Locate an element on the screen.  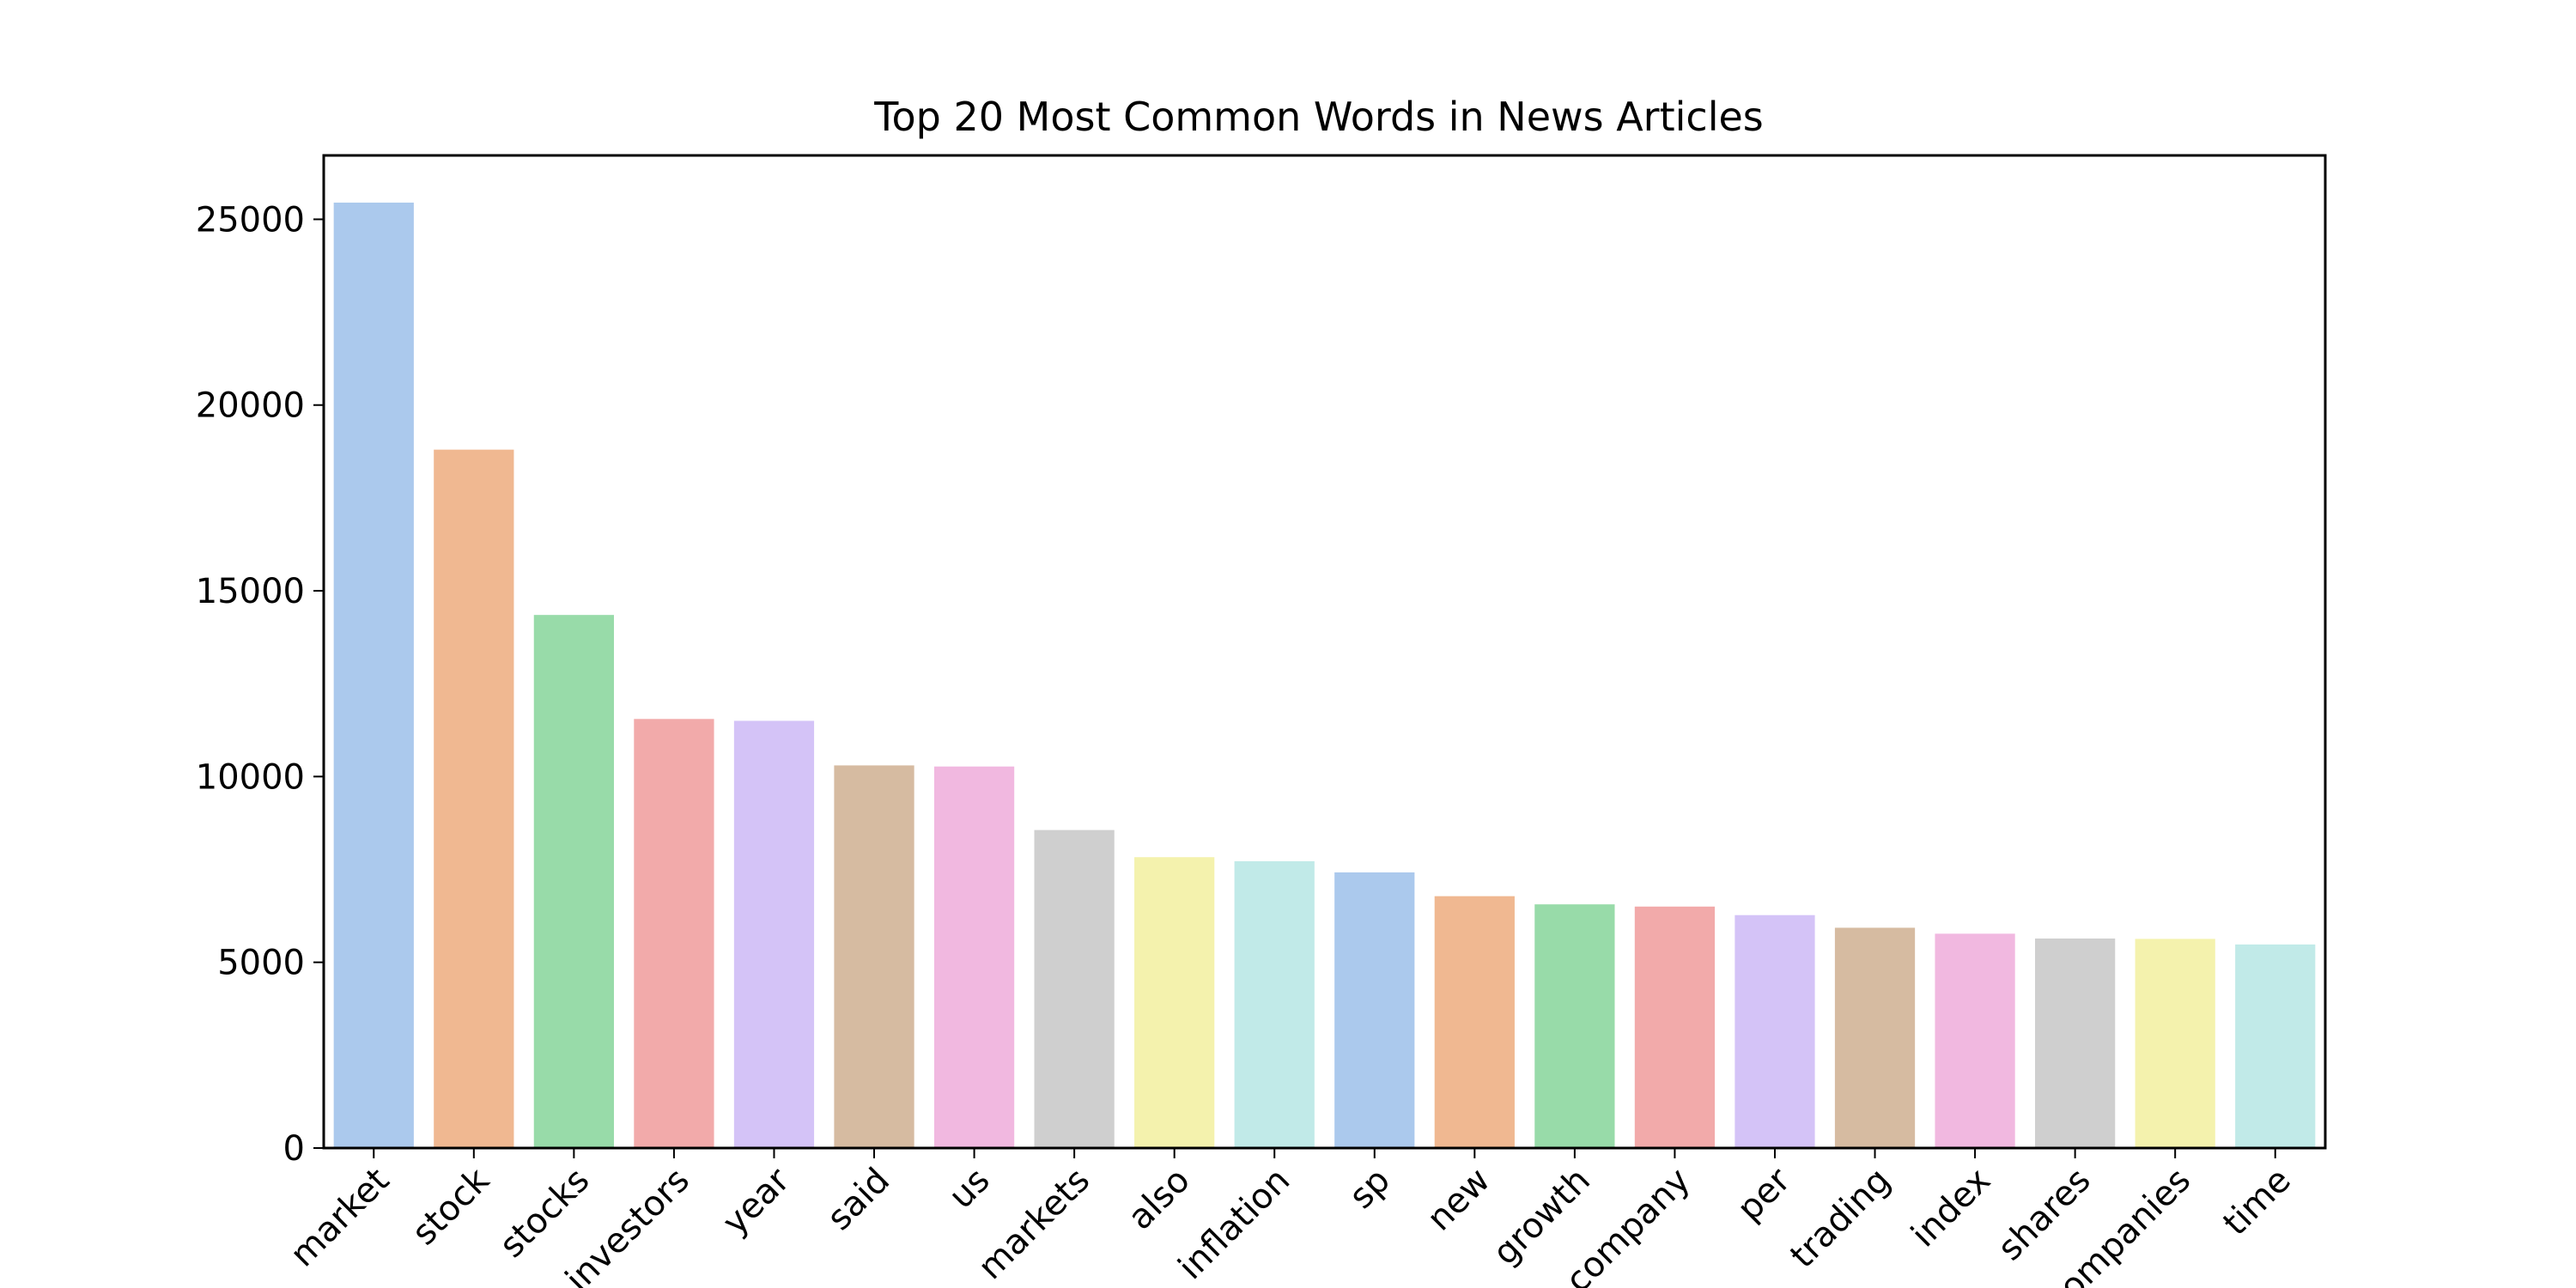
bar-per is located at coordinates (1775, 1031).